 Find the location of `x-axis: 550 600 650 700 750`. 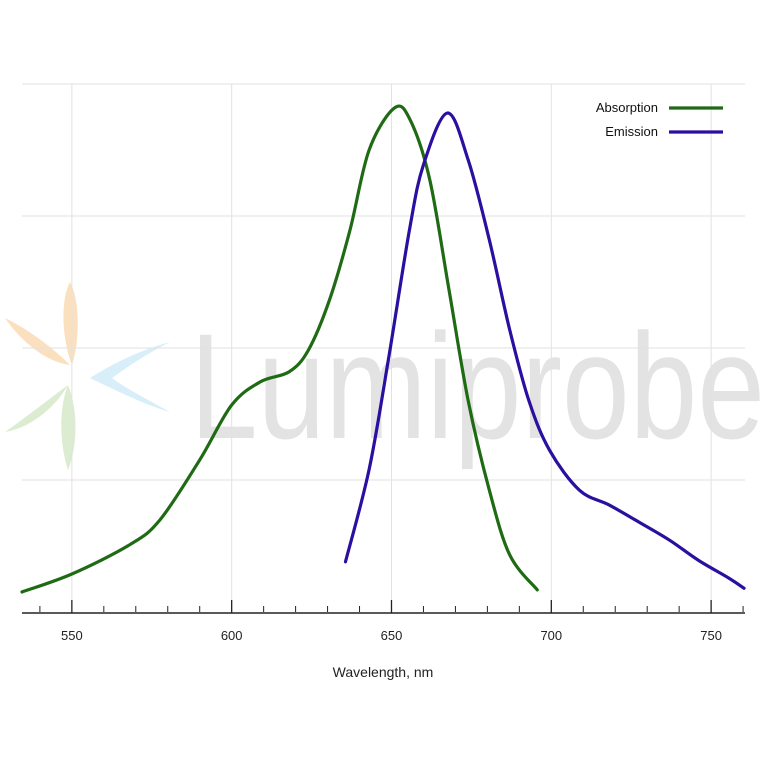

x-axis: 550 600 650 700 750 is located at coordinates (383, 621).